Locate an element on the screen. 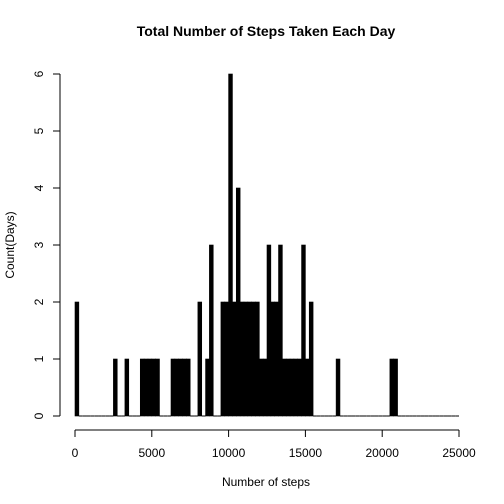 The width and height of the screenshot is (504, 504). x-tick-label: 15000 is located at coordinates (306, 453).